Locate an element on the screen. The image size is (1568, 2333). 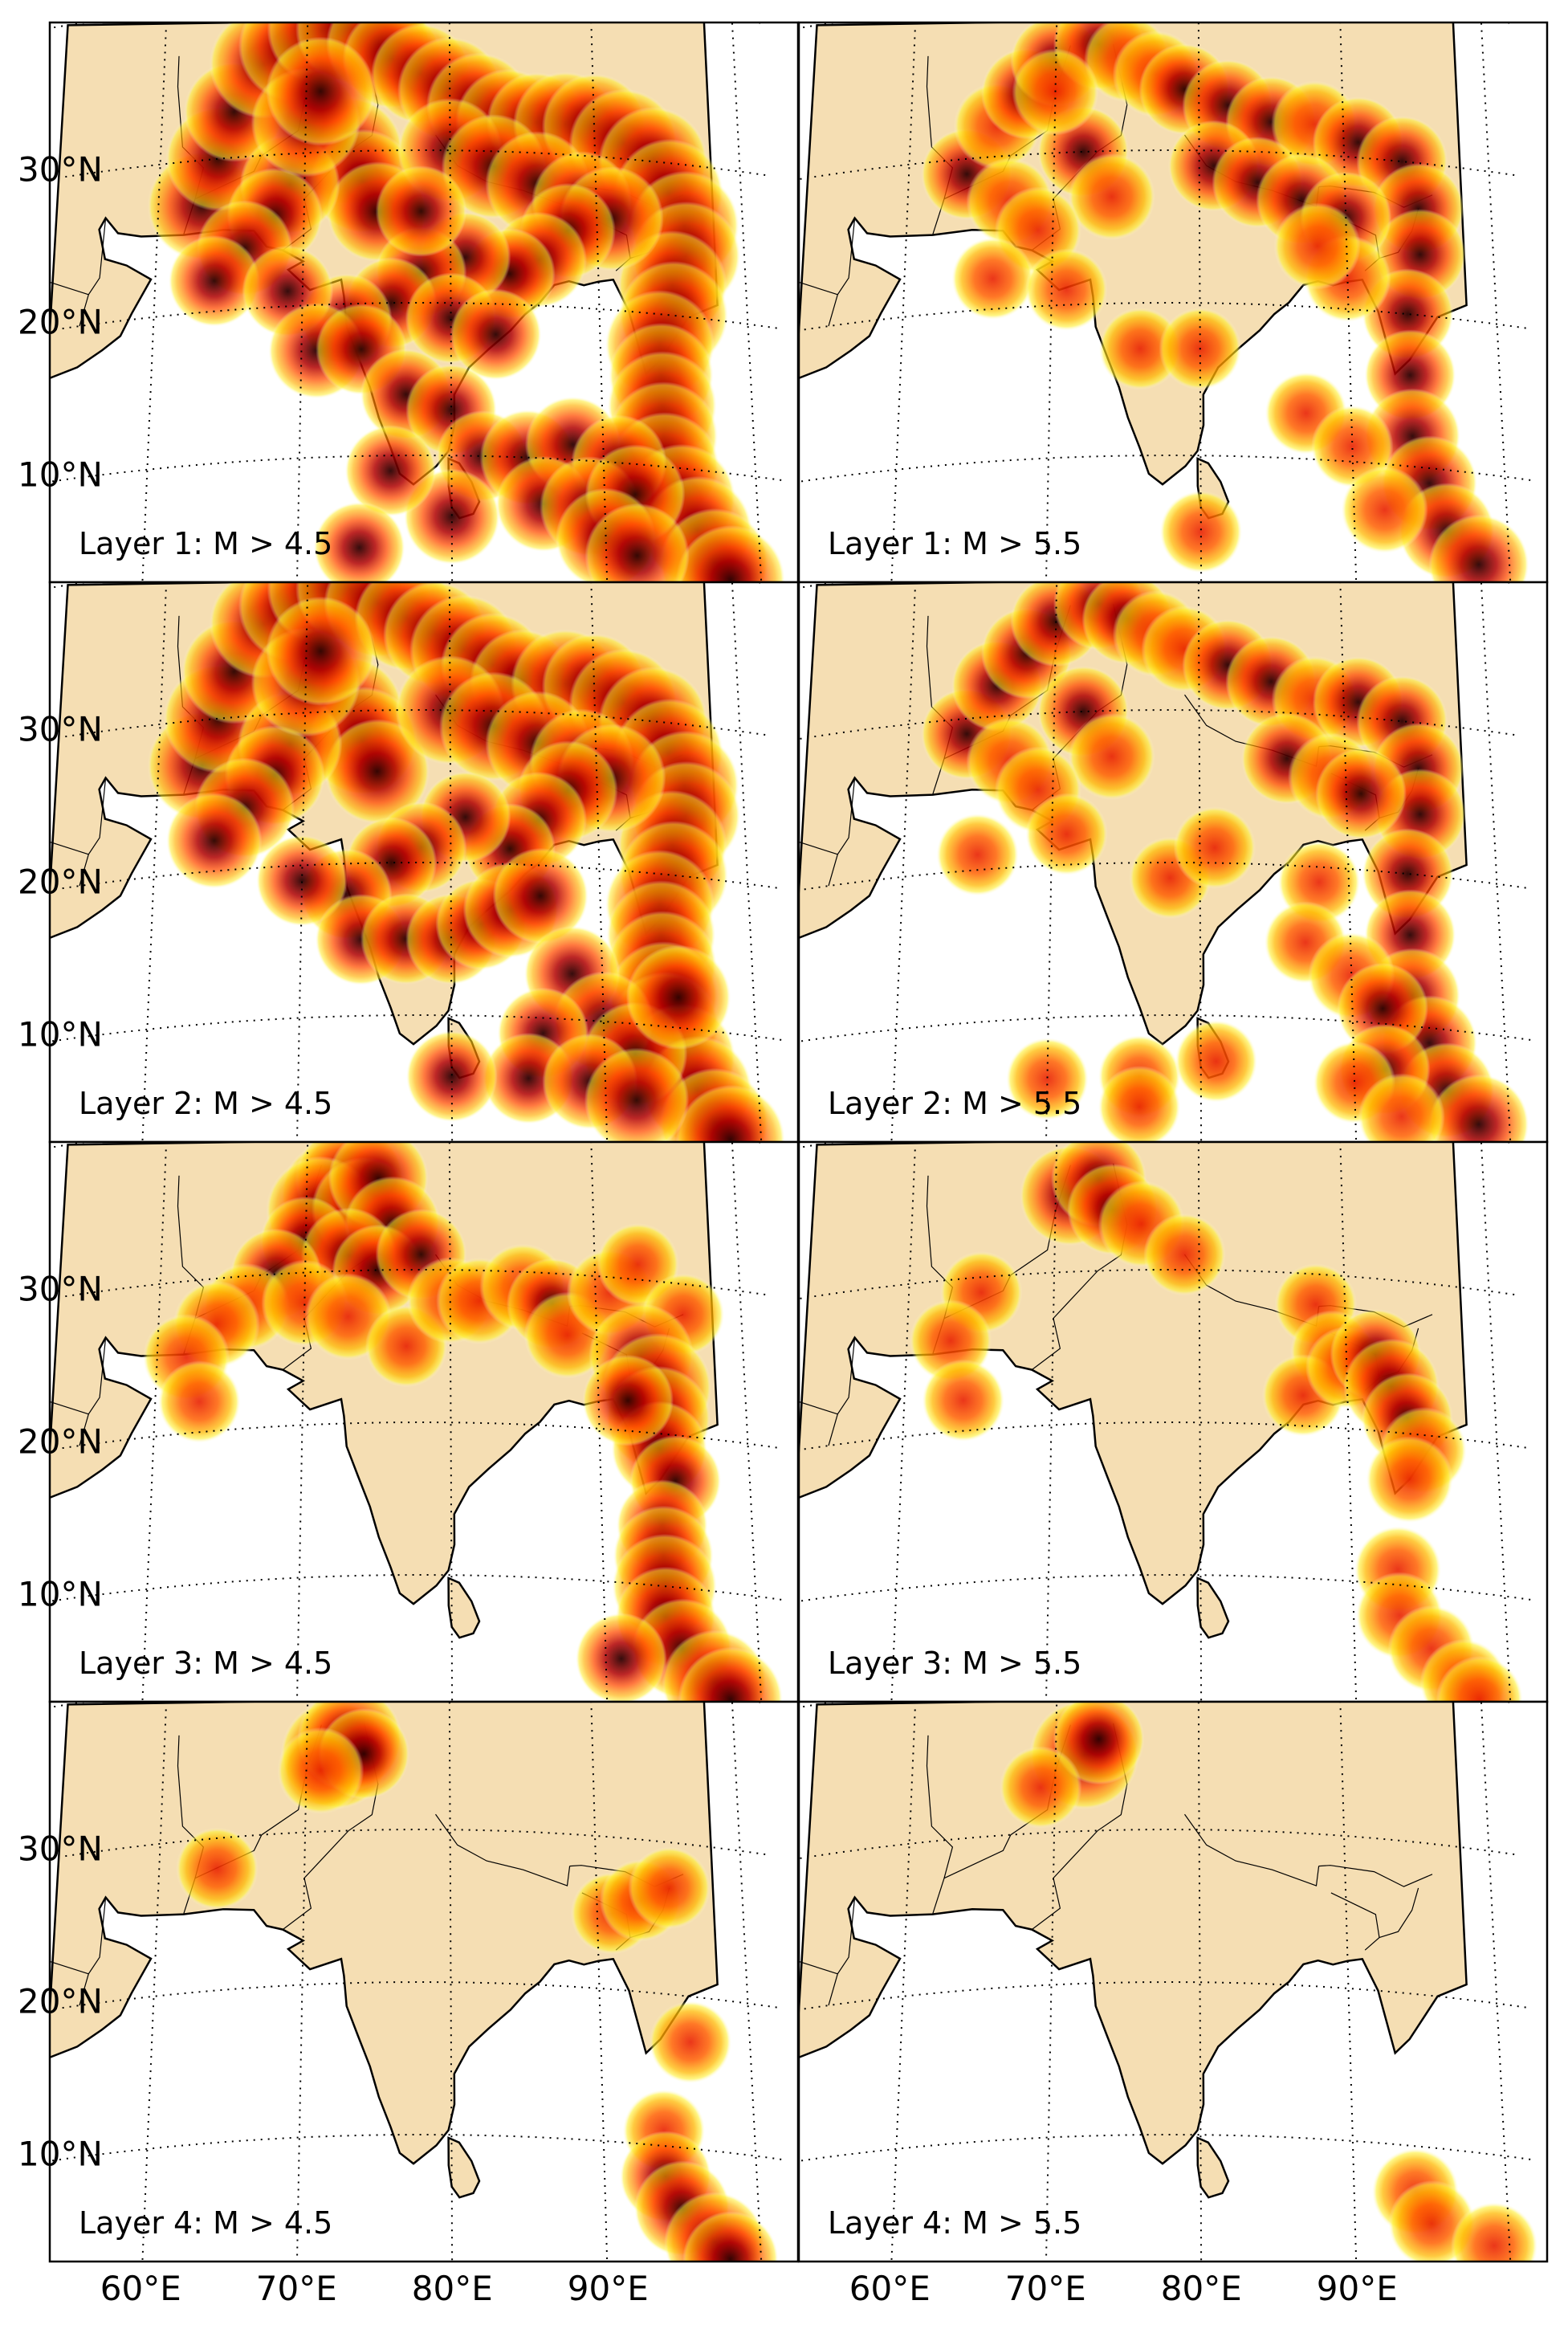
x-tick-label: 70°E is located at coordinates (296, 2288).